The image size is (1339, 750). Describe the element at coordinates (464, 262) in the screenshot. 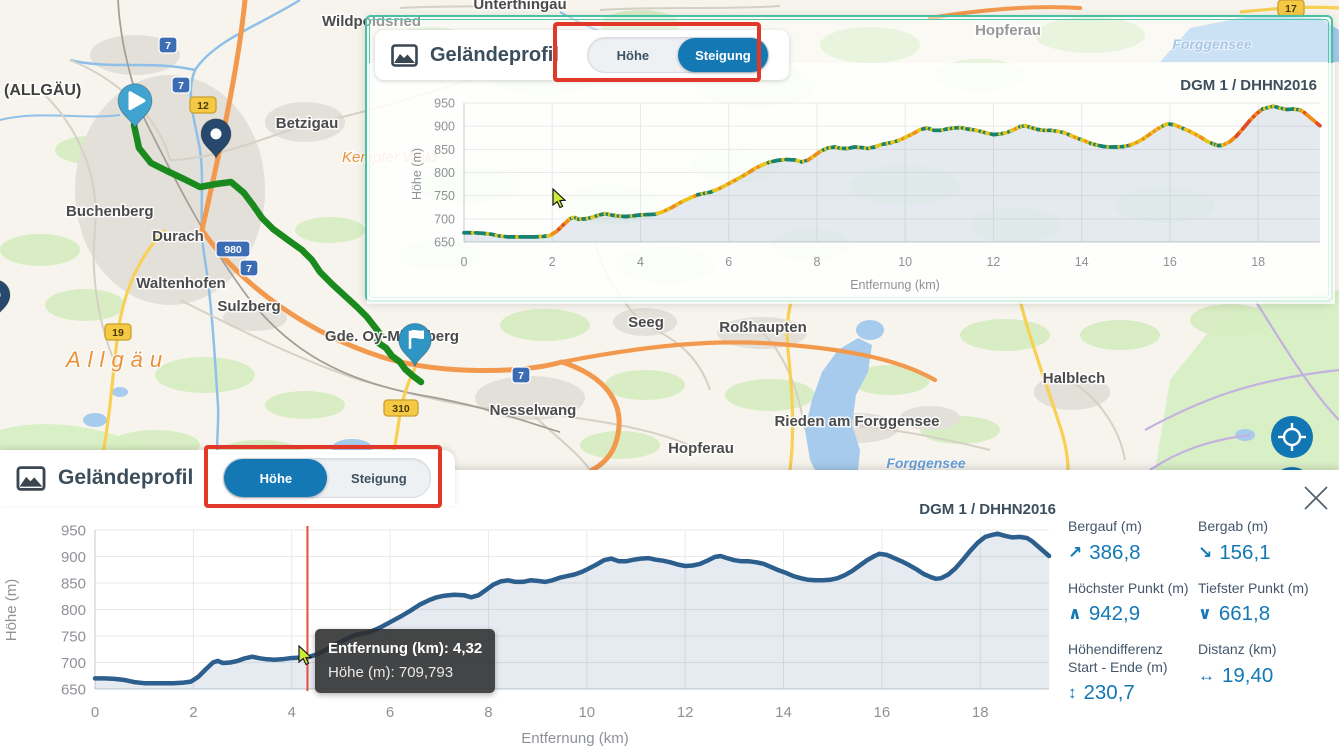

I see `svg-text: 0` at that location.